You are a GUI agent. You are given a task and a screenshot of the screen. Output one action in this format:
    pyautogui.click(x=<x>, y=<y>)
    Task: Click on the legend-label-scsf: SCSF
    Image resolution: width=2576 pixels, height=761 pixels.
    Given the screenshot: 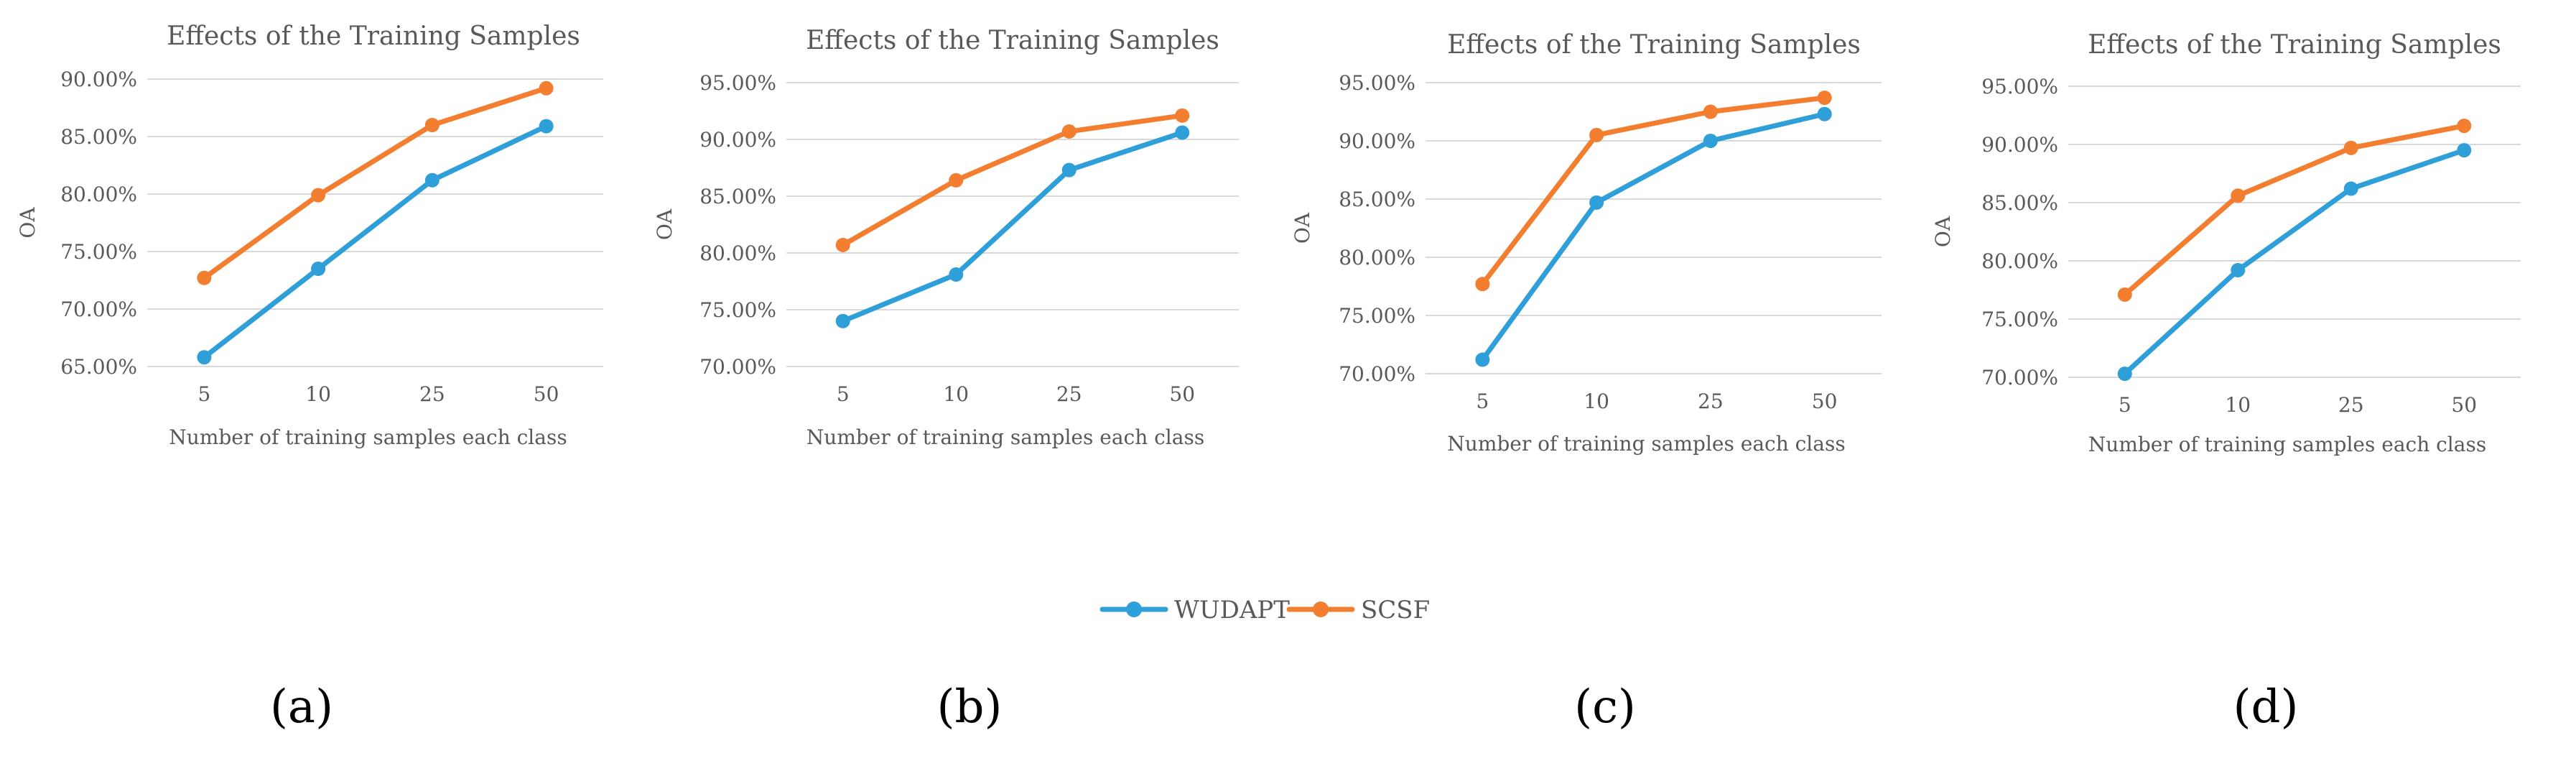 What is the action you would take?
    pyautogui.click(x=1395, y=610)
    